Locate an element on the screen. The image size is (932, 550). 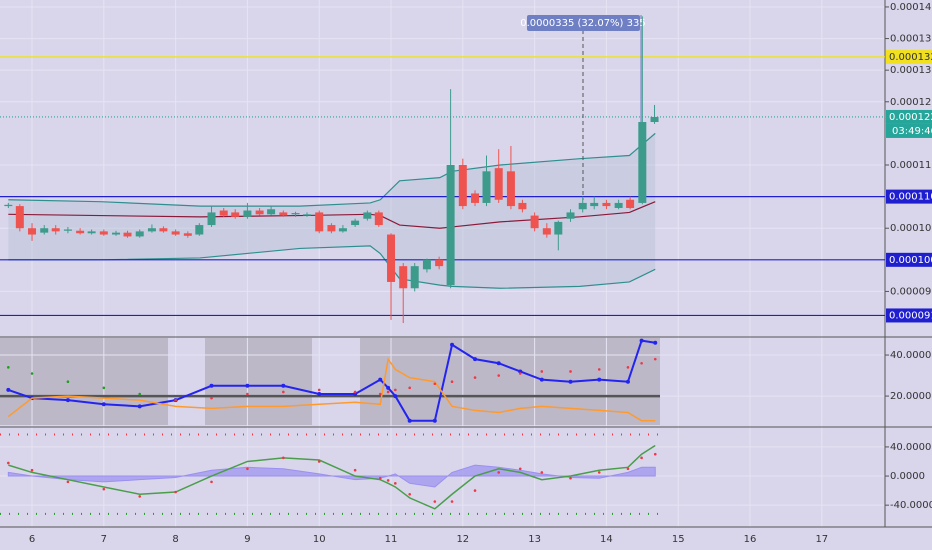
price-label: 0.0001100 is located at coordinates (910, 197).